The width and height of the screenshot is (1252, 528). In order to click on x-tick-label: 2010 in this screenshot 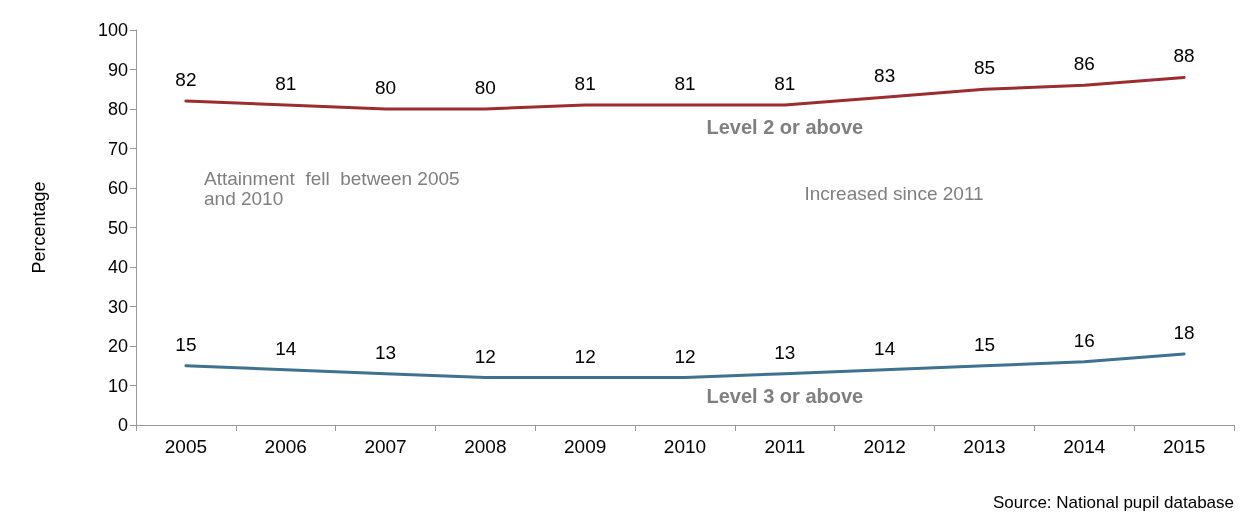, I will do `click(685, 446)`.